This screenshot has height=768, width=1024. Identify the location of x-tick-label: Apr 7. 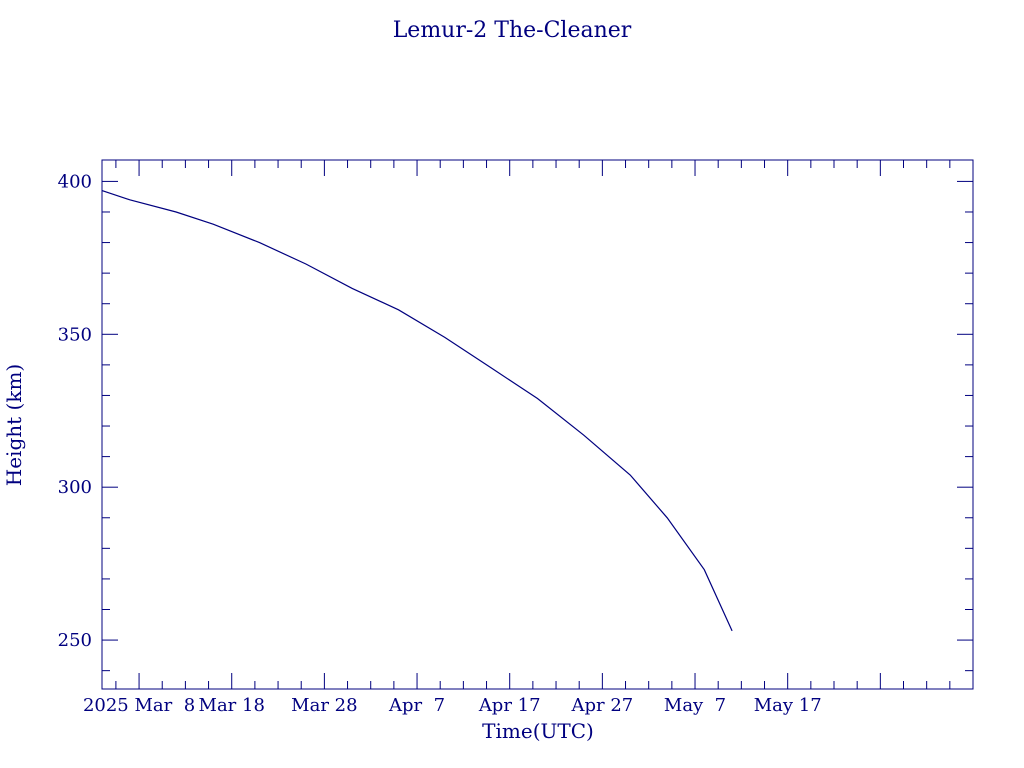
(416, 705).